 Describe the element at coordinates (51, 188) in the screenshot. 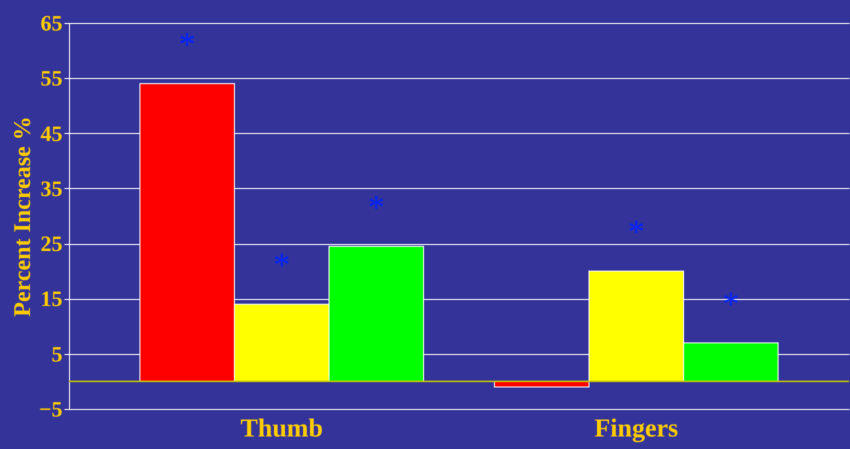

I see `y-tick-label: 35` at that location.